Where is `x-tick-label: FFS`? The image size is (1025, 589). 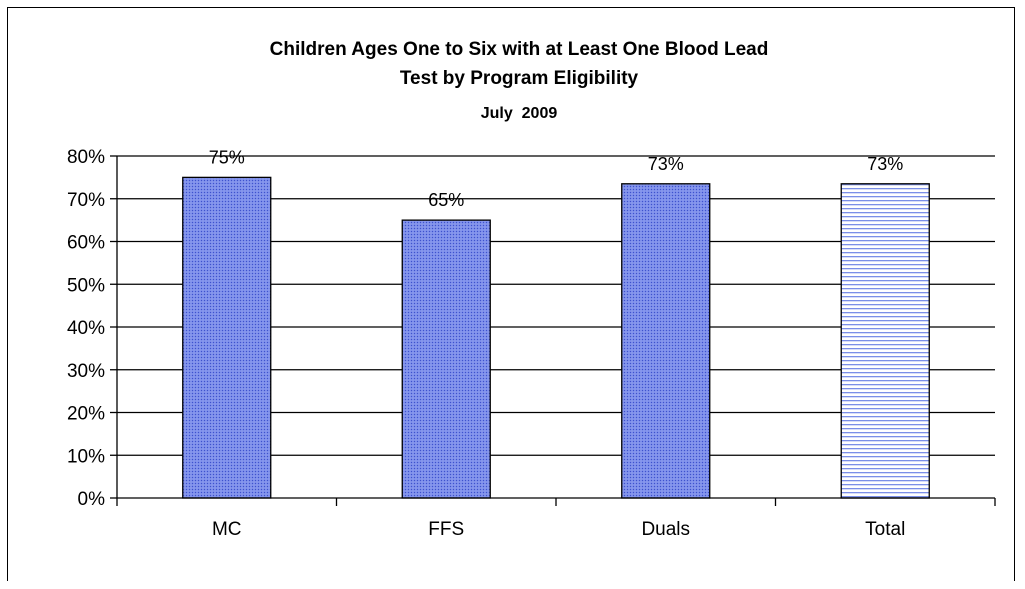 x-tick-label: FFS is located at coordinates (446, 529).